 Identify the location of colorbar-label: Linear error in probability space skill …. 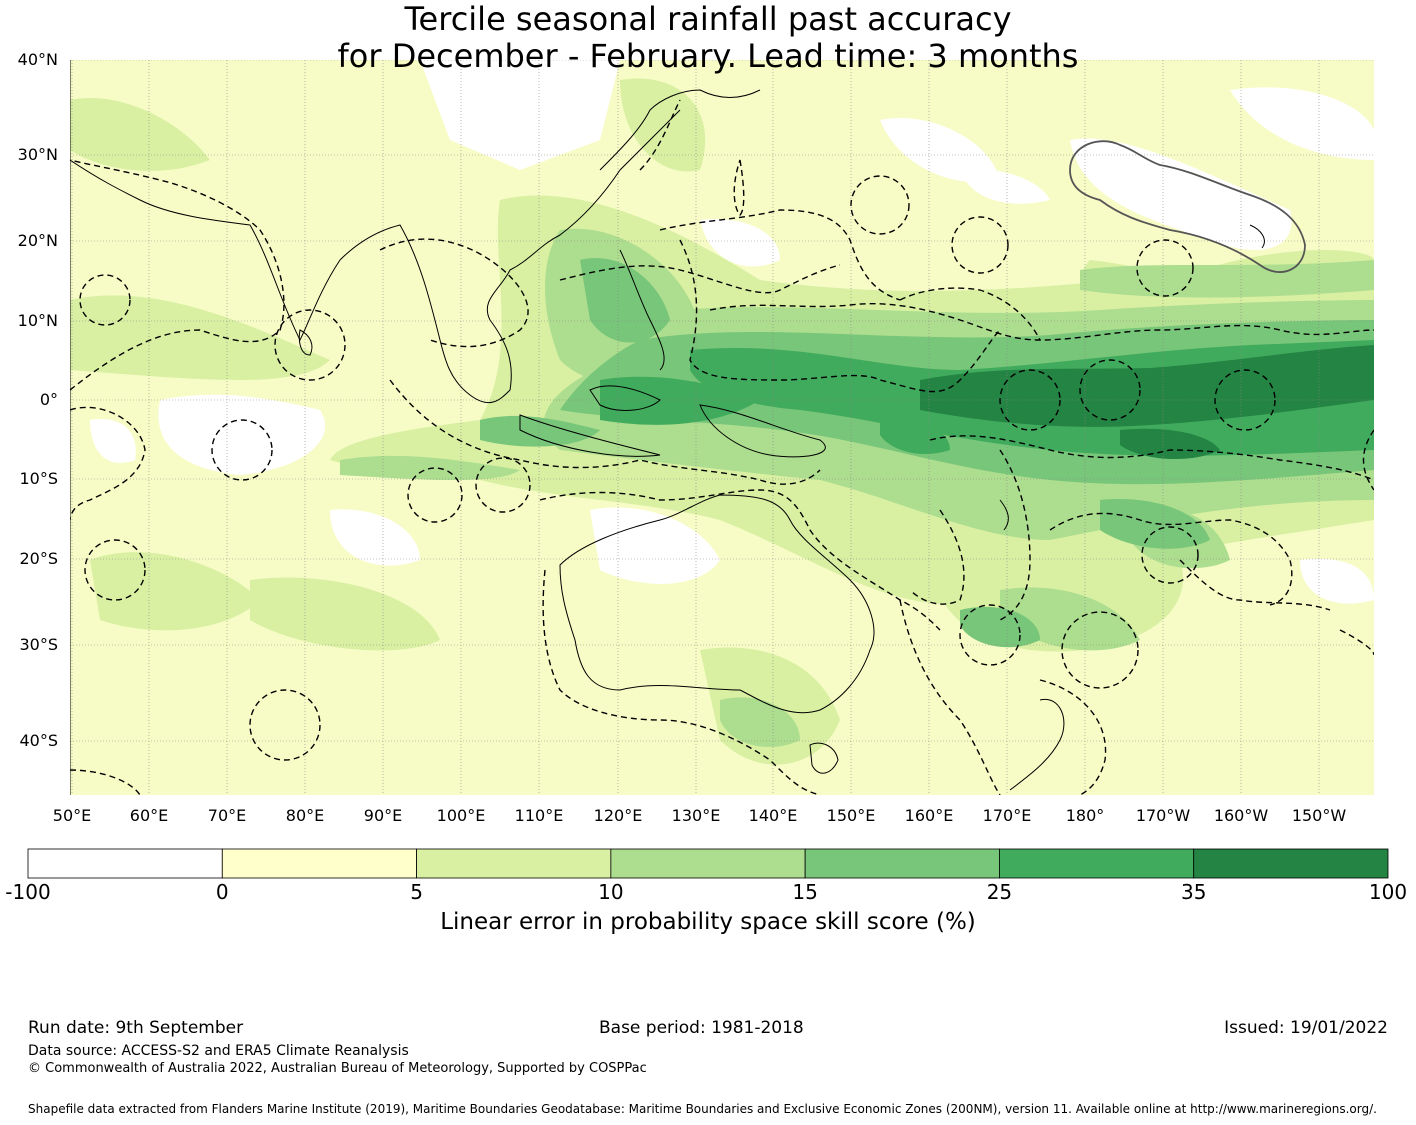
(708, 922).